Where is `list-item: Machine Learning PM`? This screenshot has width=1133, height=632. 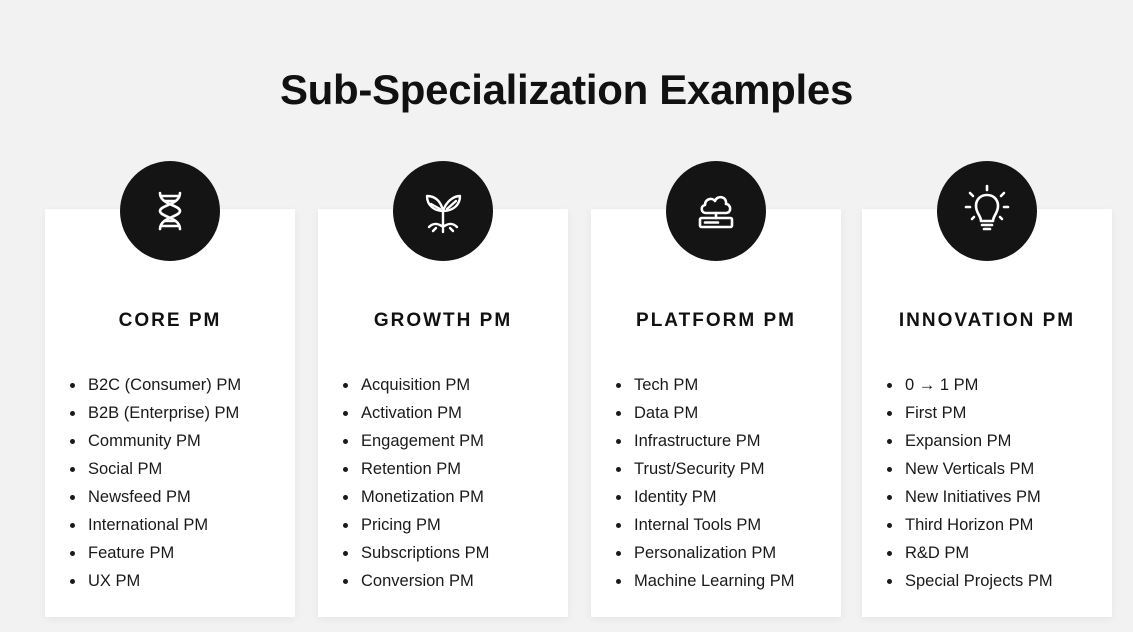 list-item: Machine Learning PM is located at coordinates (727, 581).